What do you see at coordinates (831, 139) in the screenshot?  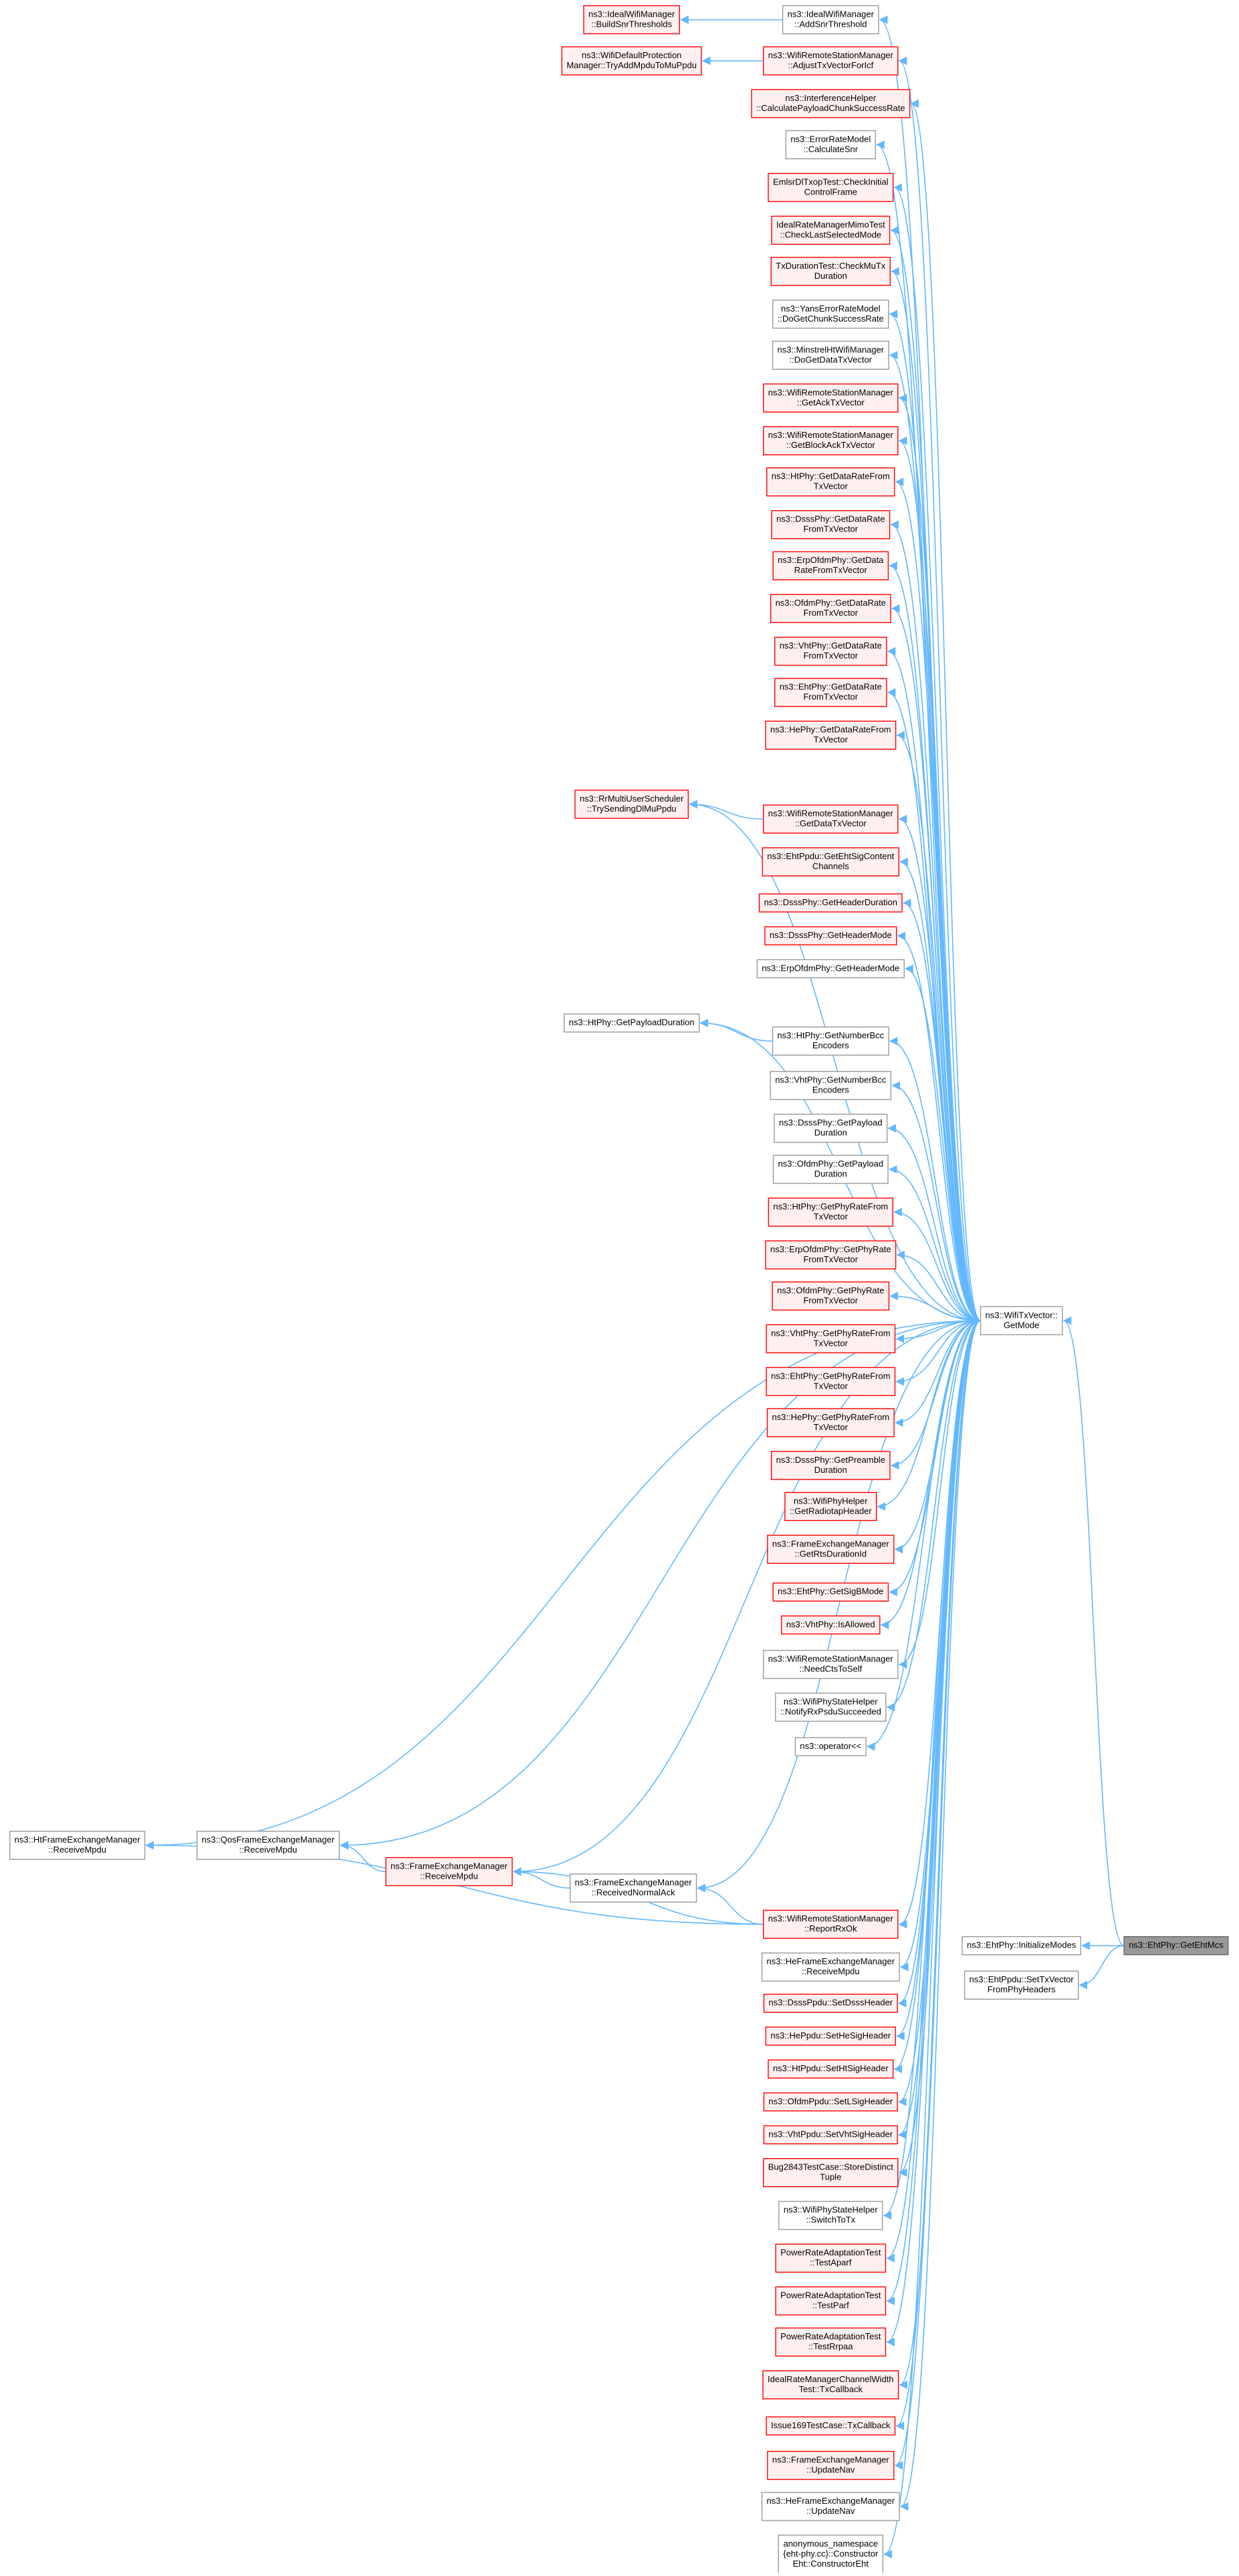 I see `node-label: ns3::ErrorRateModel` at bounding box center [831, 139].